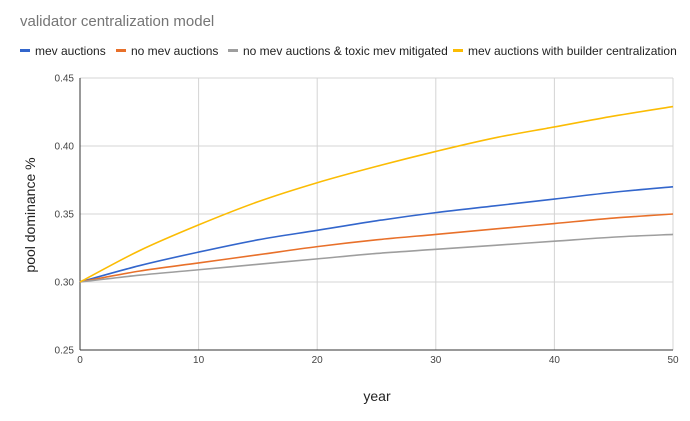 The width and height of the screenshot is (690, 421). I want to click on legend-label-2: no mev auctions & toxic mev mitigated, so click(345, 51).